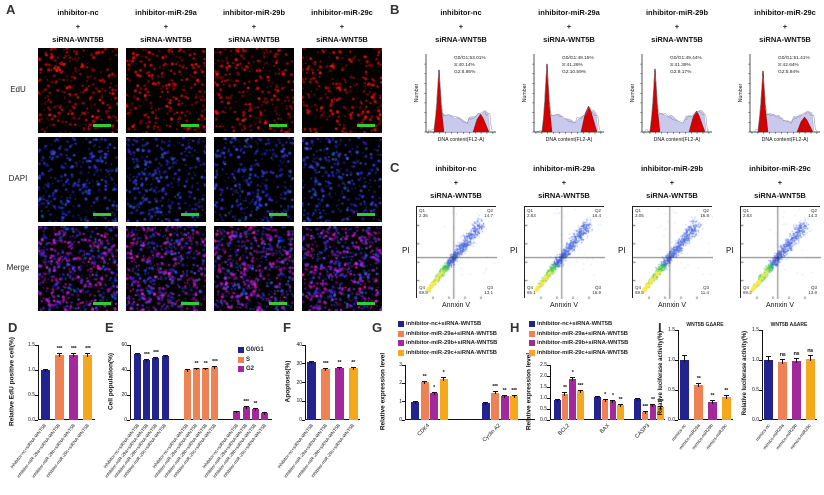  I want to click on y-tick-label: 1.5, so click(671, 330).